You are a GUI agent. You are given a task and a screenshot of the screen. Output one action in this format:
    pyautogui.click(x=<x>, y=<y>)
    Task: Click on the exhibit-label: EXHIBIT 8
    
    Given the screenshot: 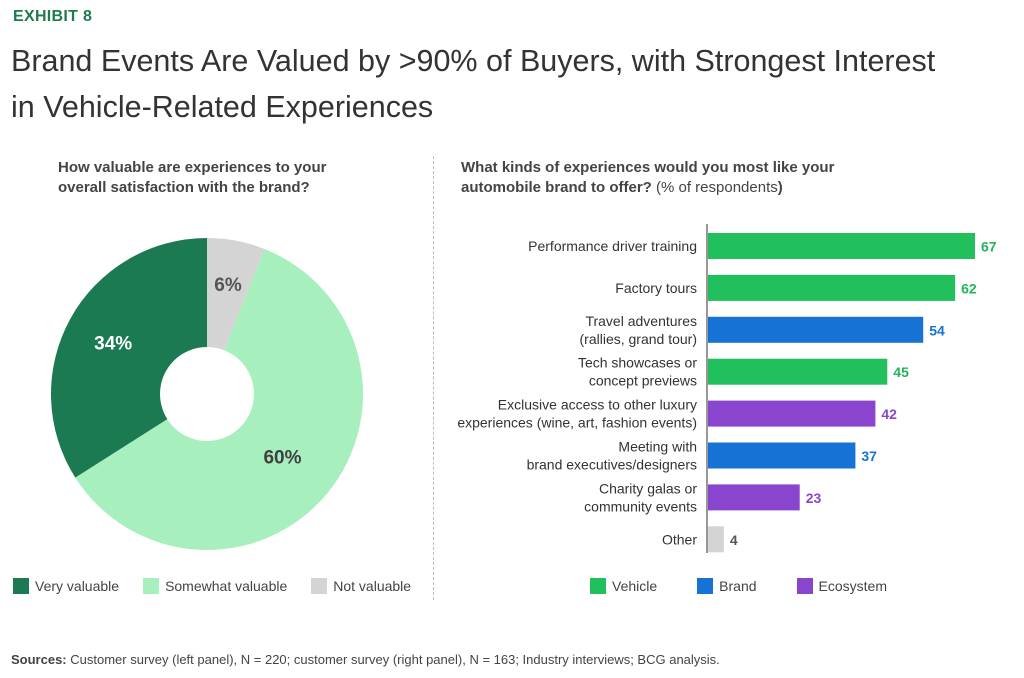 What is the action you would take?
    pyautogui.click(x=53, y=16)
    